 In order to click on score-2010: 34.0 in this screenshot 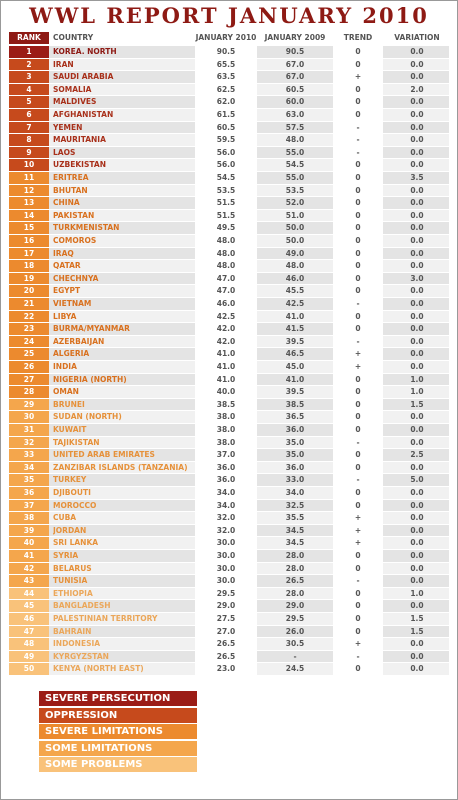, I will do `click(226, 505)`.